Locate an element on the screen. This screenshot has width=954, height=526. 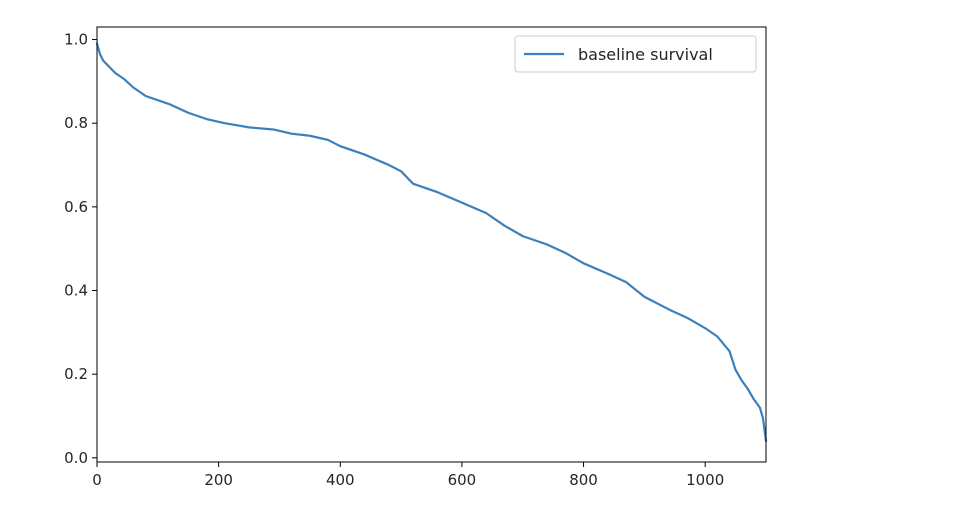
legend-label-baseline-survival: baseline survival is located at coordinates (645, 54).